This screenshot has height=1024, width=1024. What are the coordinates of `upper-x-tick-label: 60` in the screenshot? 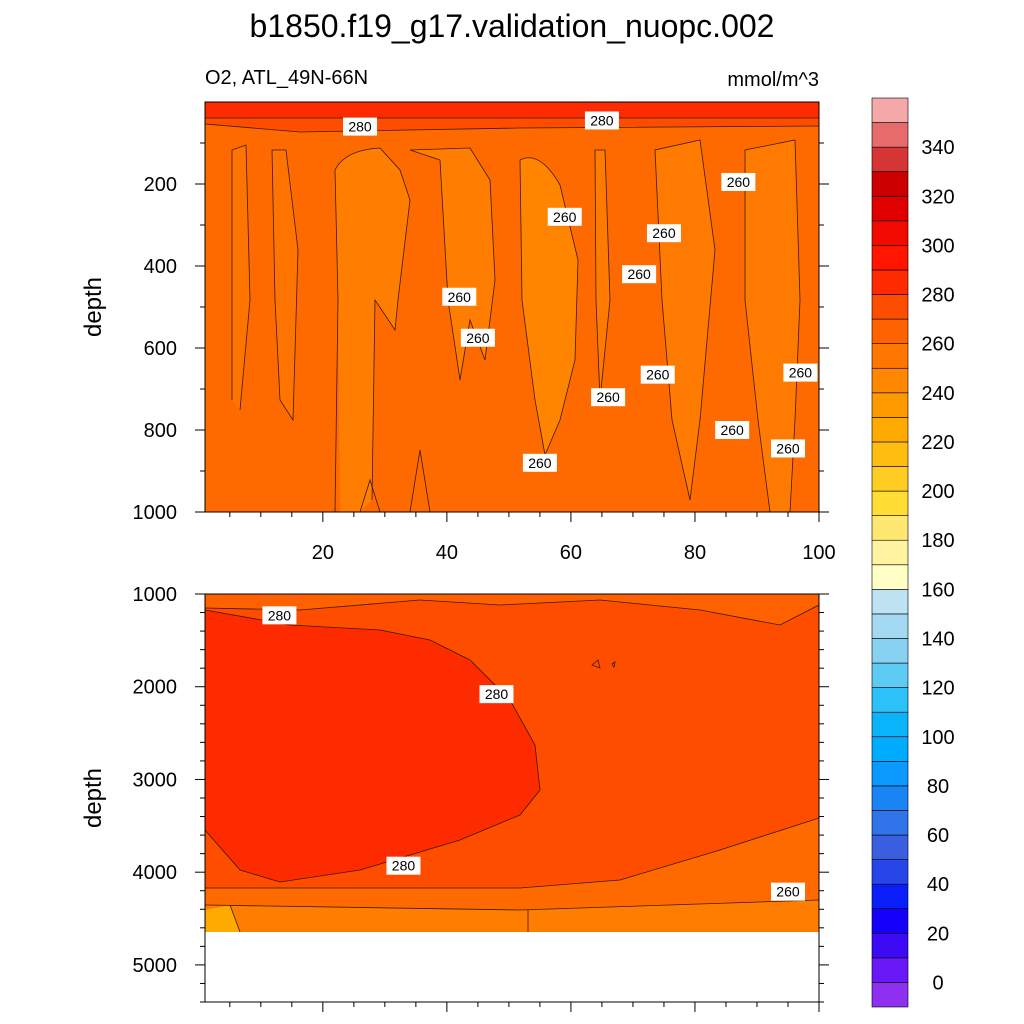 It's located at (571, 553).